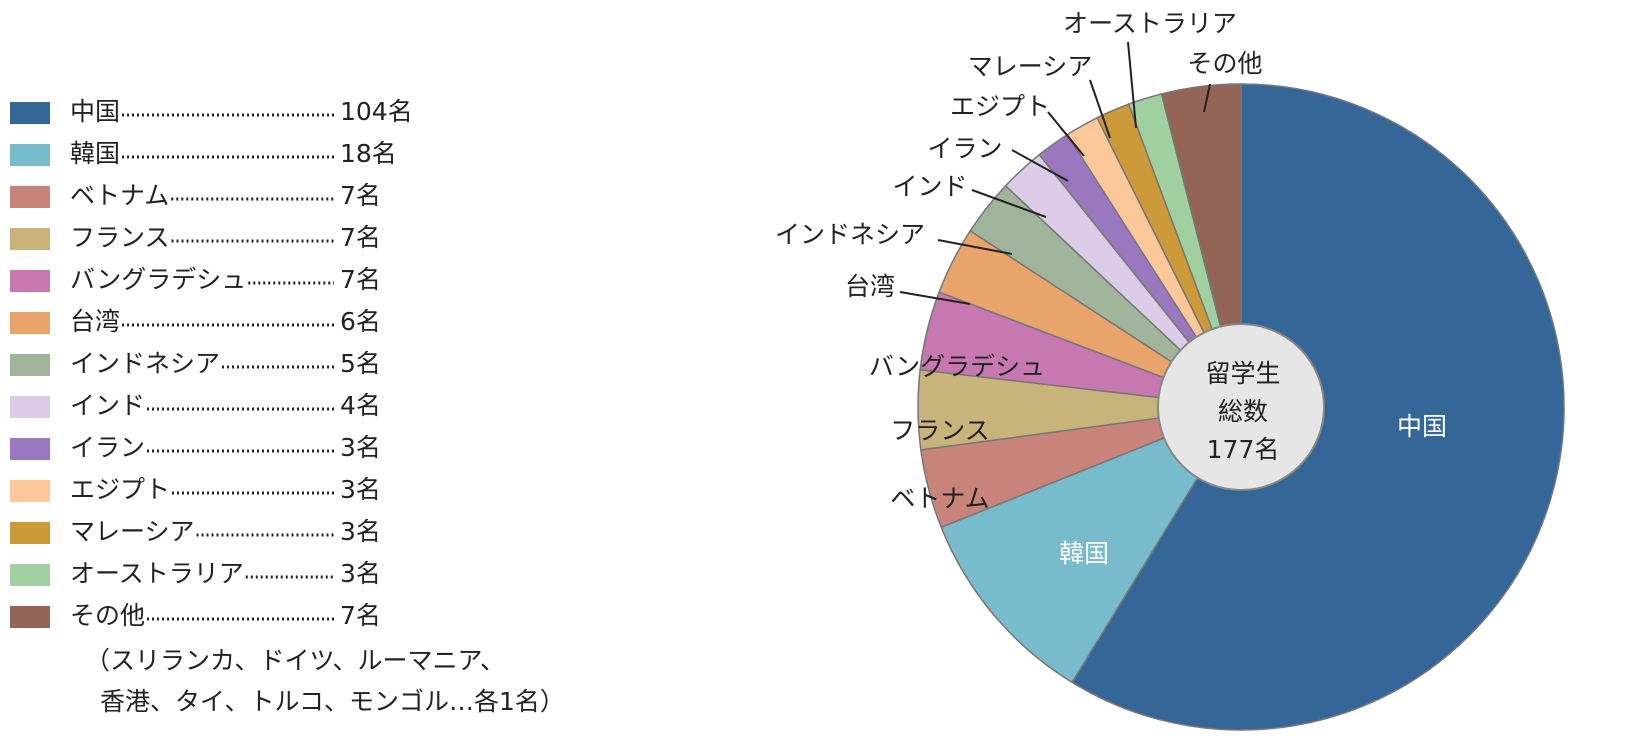 This screenshot has width=1639, height=749. Describe the element at coordinates (120, 489) in the screenshot. I see `legend-label: エジプト` at that location.